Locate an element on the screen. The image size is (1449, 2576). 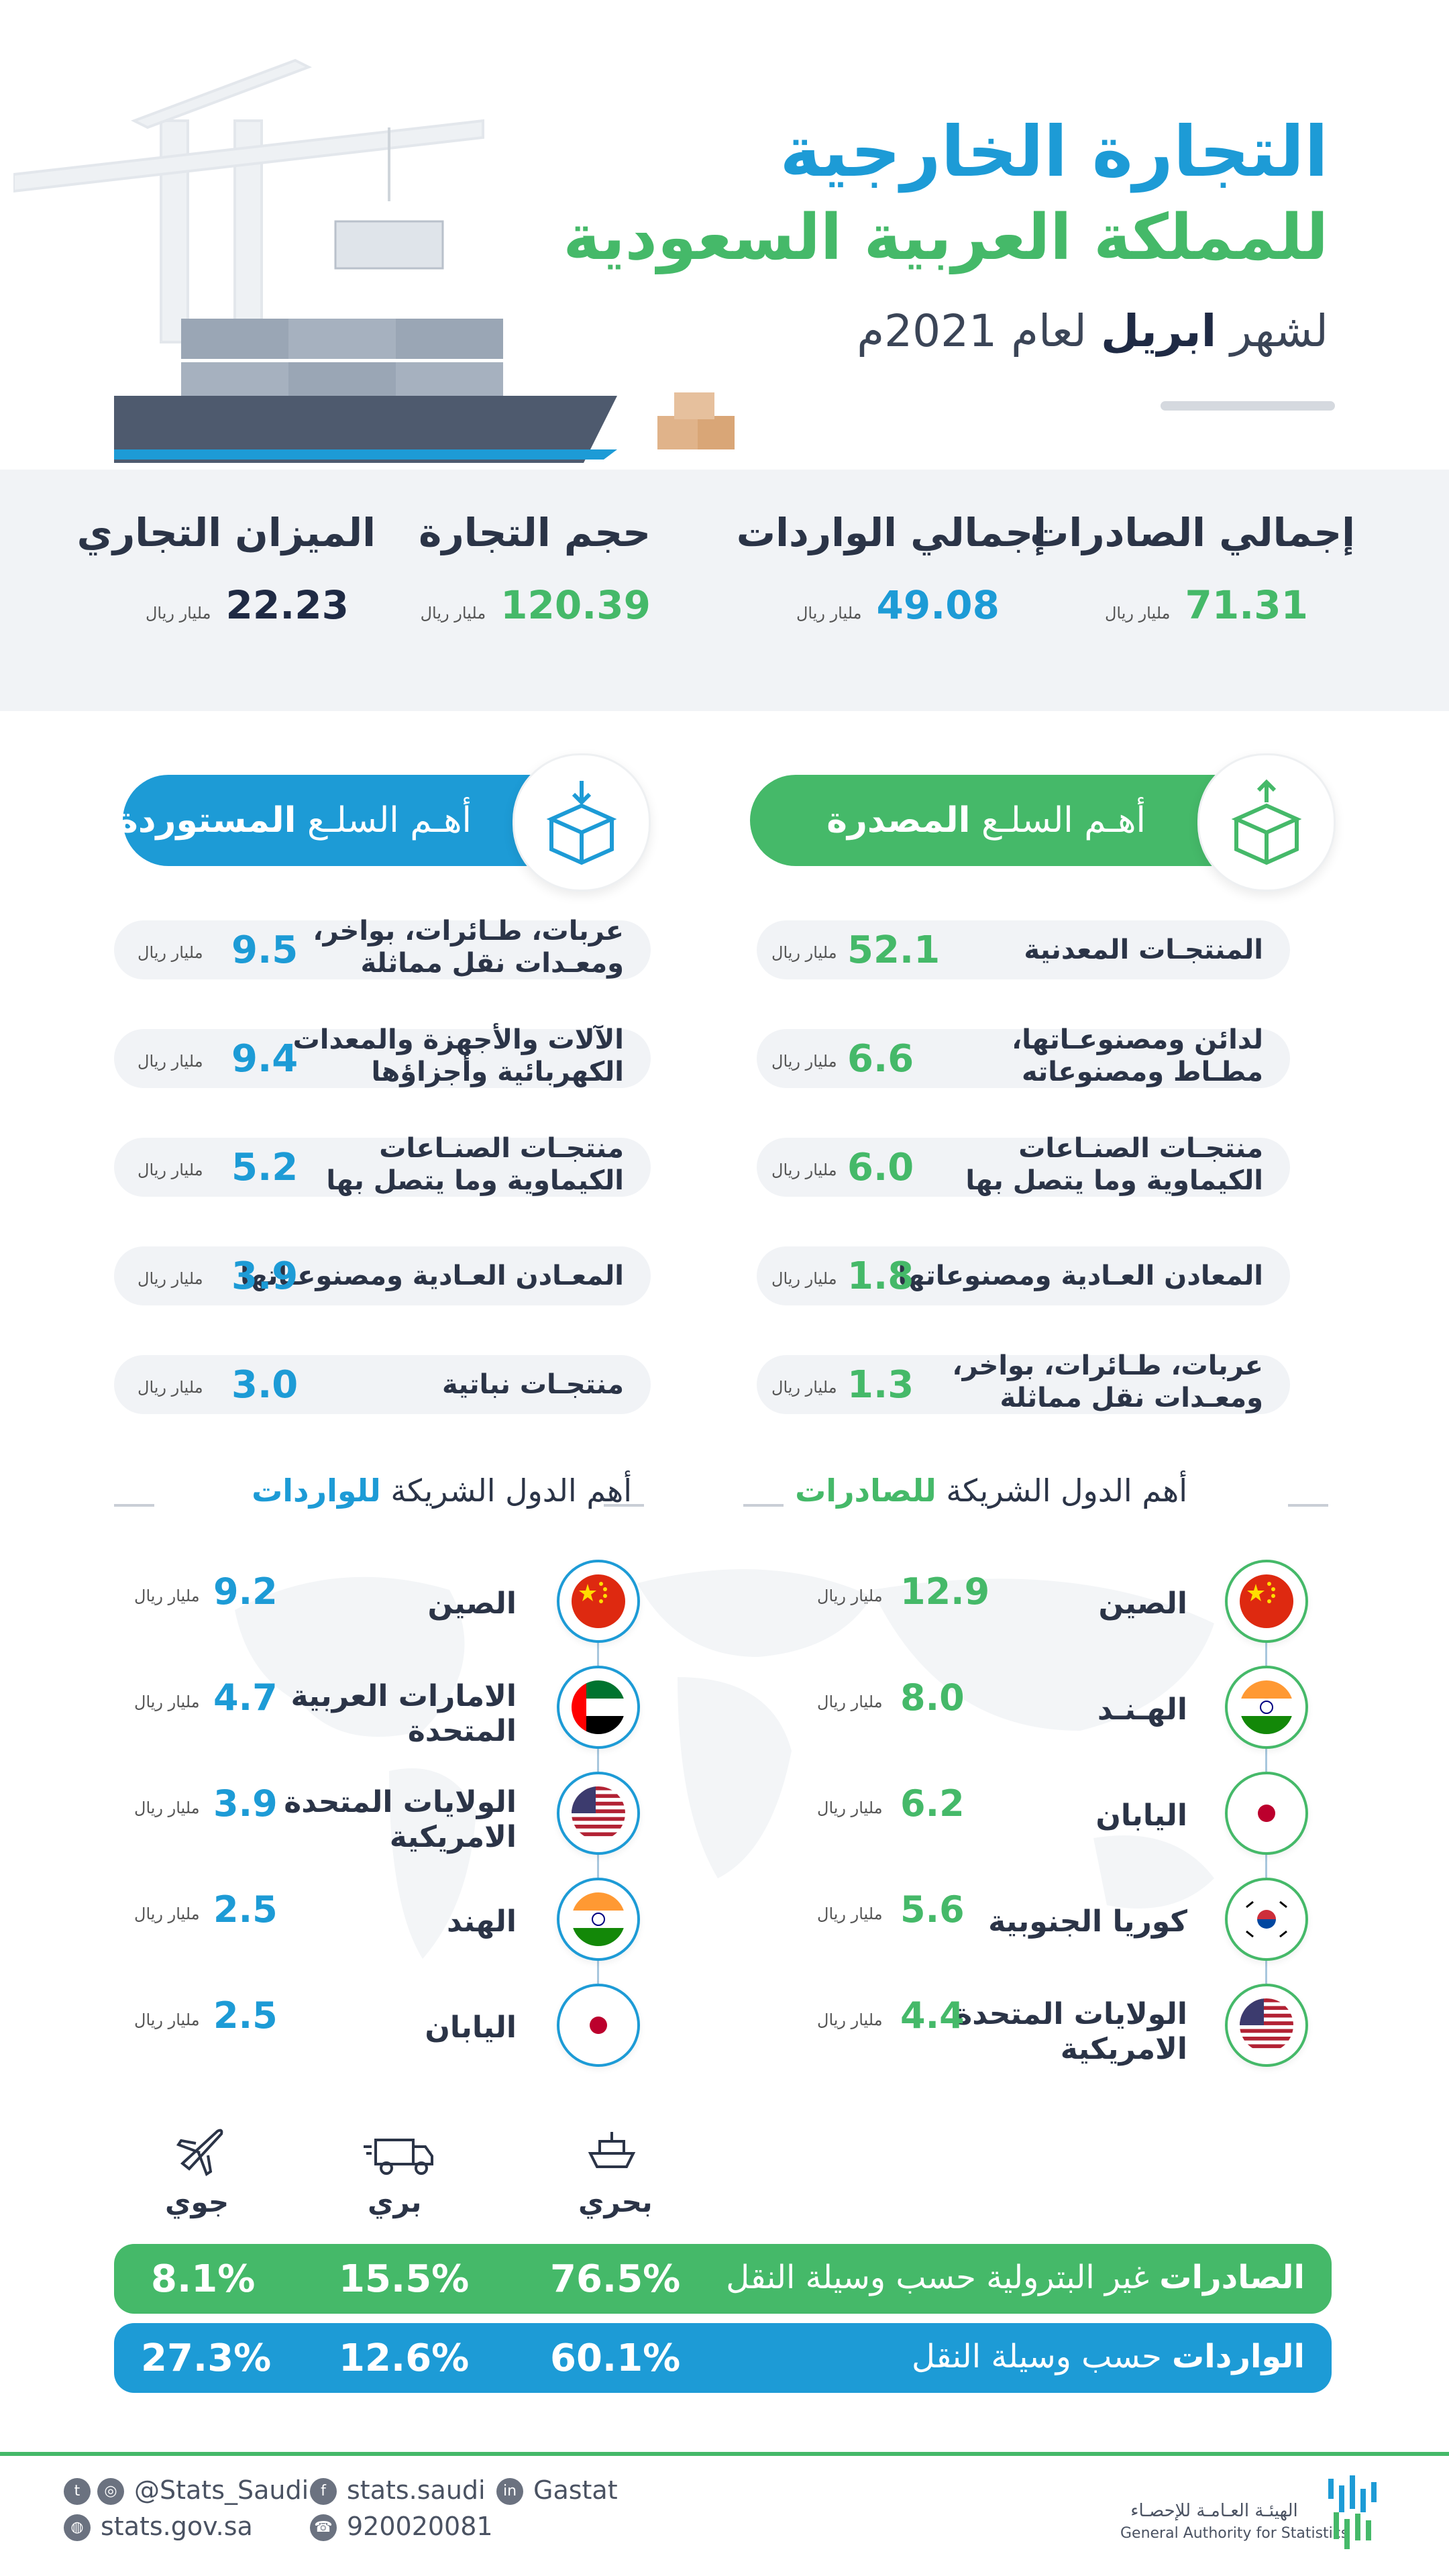
section-title-bold: المصدرة is located at coordinates (898, 820).